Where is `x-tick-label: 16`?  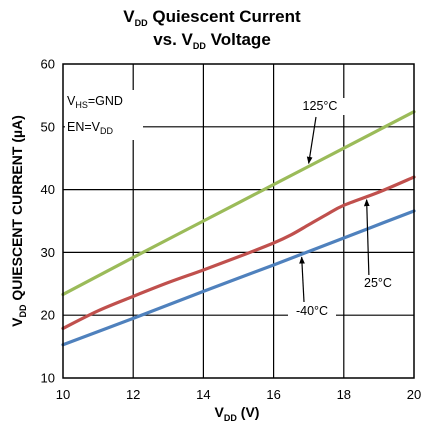
x-tick-label: 16 is located at coordinates (273, 394).